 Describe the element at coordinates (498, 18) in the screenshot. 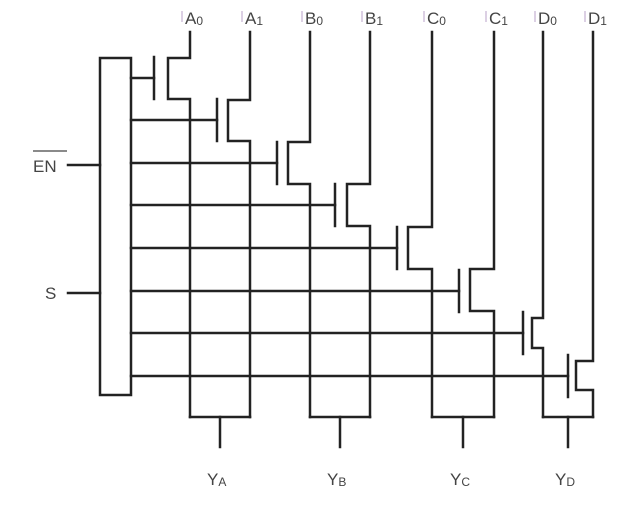

I see `input-label-5: C1` at that location.